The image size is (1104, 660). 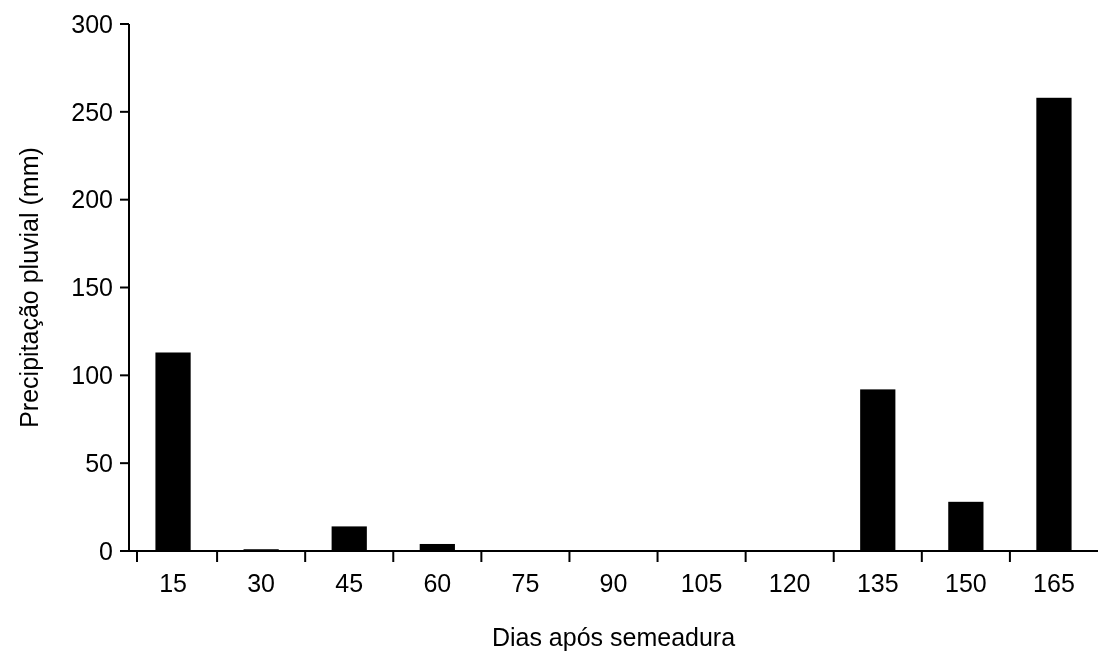 What do you see at coordinates (966, 583) in the screenshot?
I see `x-tick-label: 150` at bounding box center [966, 583].